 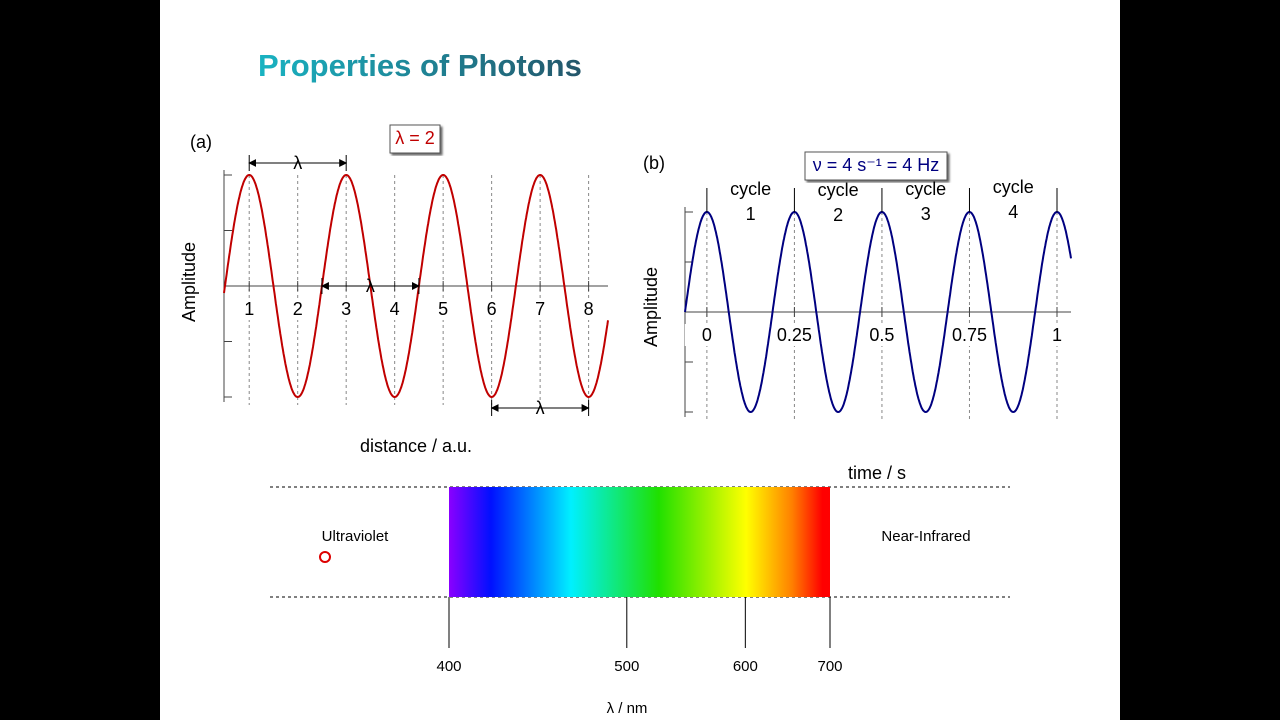 I want to click on annotation: ν = 4 s⁻¹ = 4 Hz, so click(x=876, y=165).